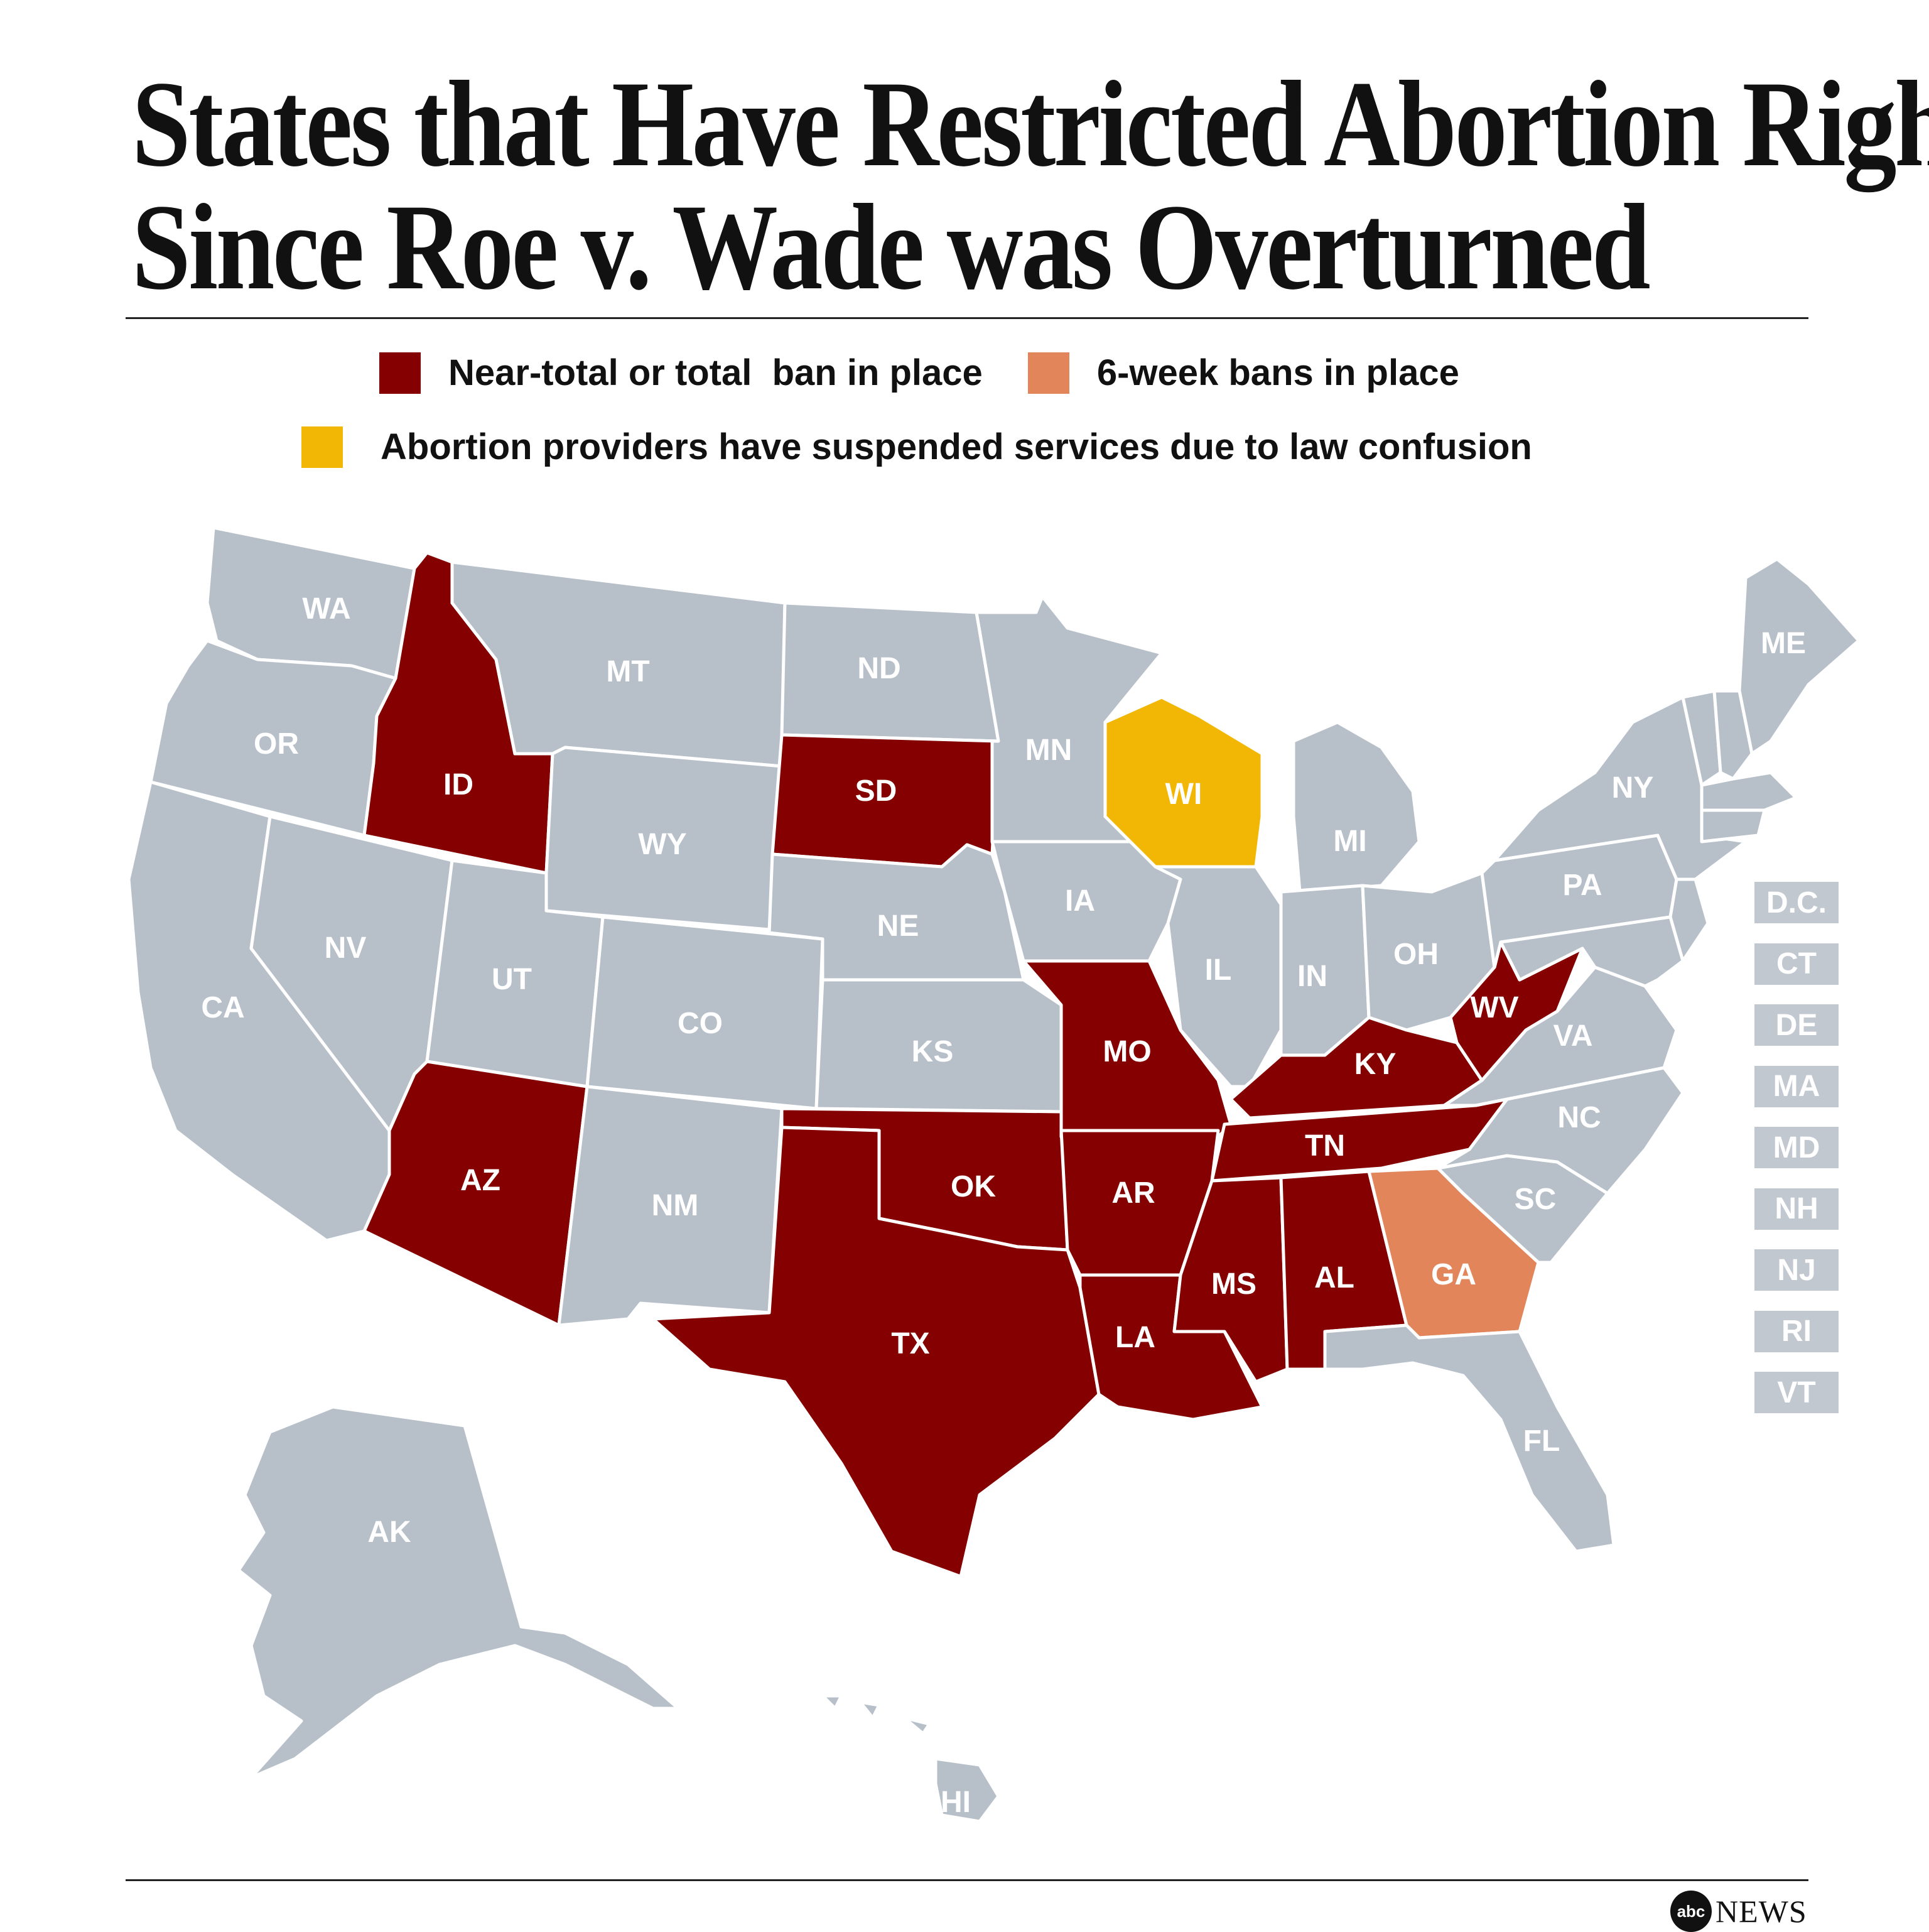 Image resolution: width=1929 pixels, height=1932 pixels. Describe the element at coordinates (973, 1186) in the screenshot. I see `state-label-ok: OK` at that location.